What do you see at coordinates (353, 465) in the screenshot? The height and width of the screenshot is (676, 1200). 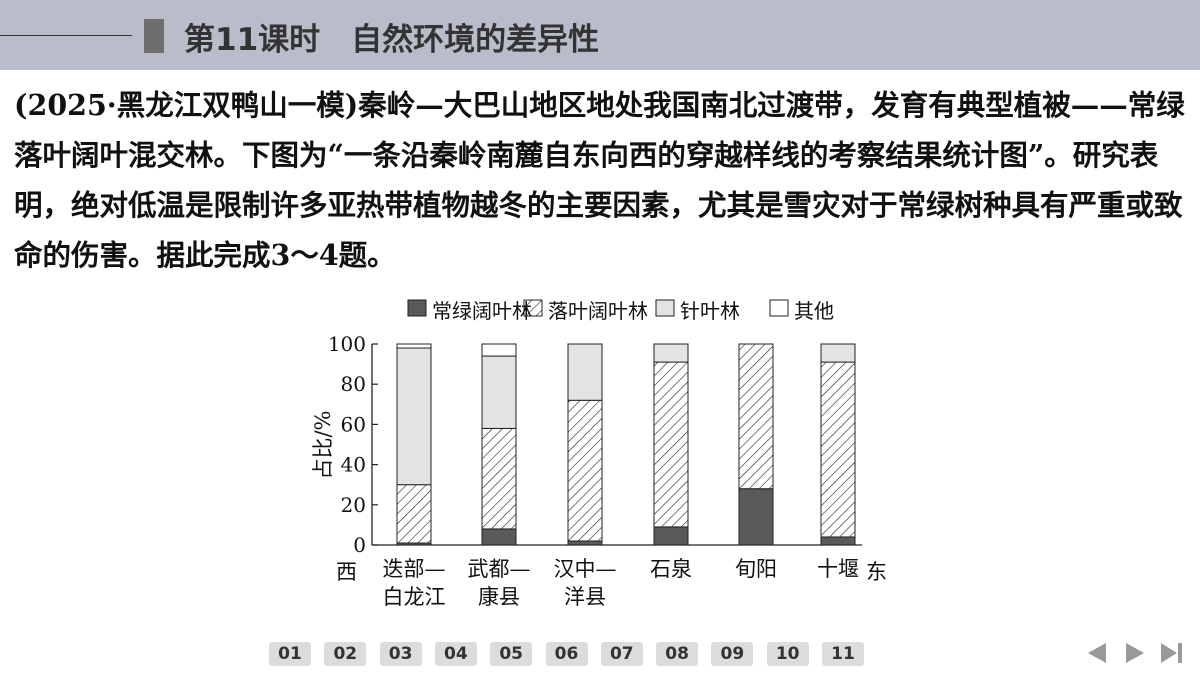 I see `y-tick-label: 40` at bounding box center [353, 465].